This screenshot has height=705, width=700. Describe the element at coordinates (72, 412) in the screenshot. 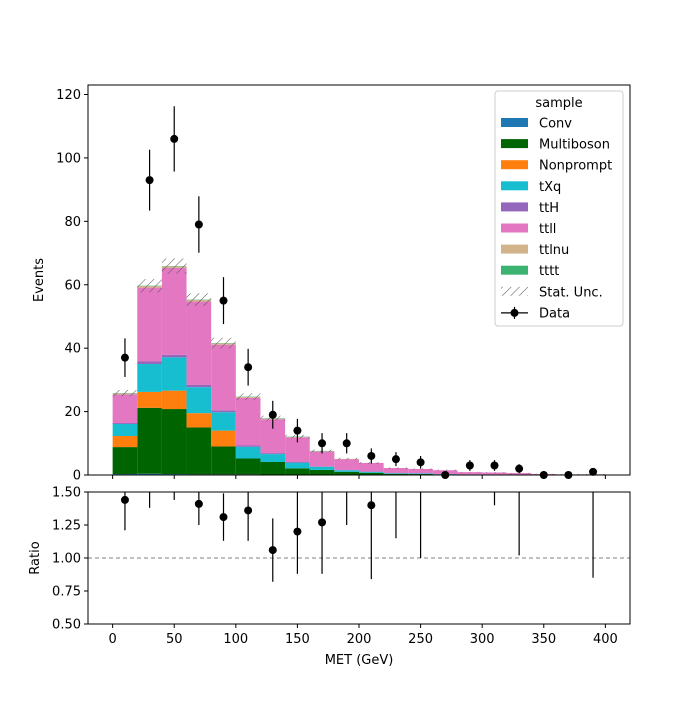

I see `top-y-tick-label-1: 20` at that location.